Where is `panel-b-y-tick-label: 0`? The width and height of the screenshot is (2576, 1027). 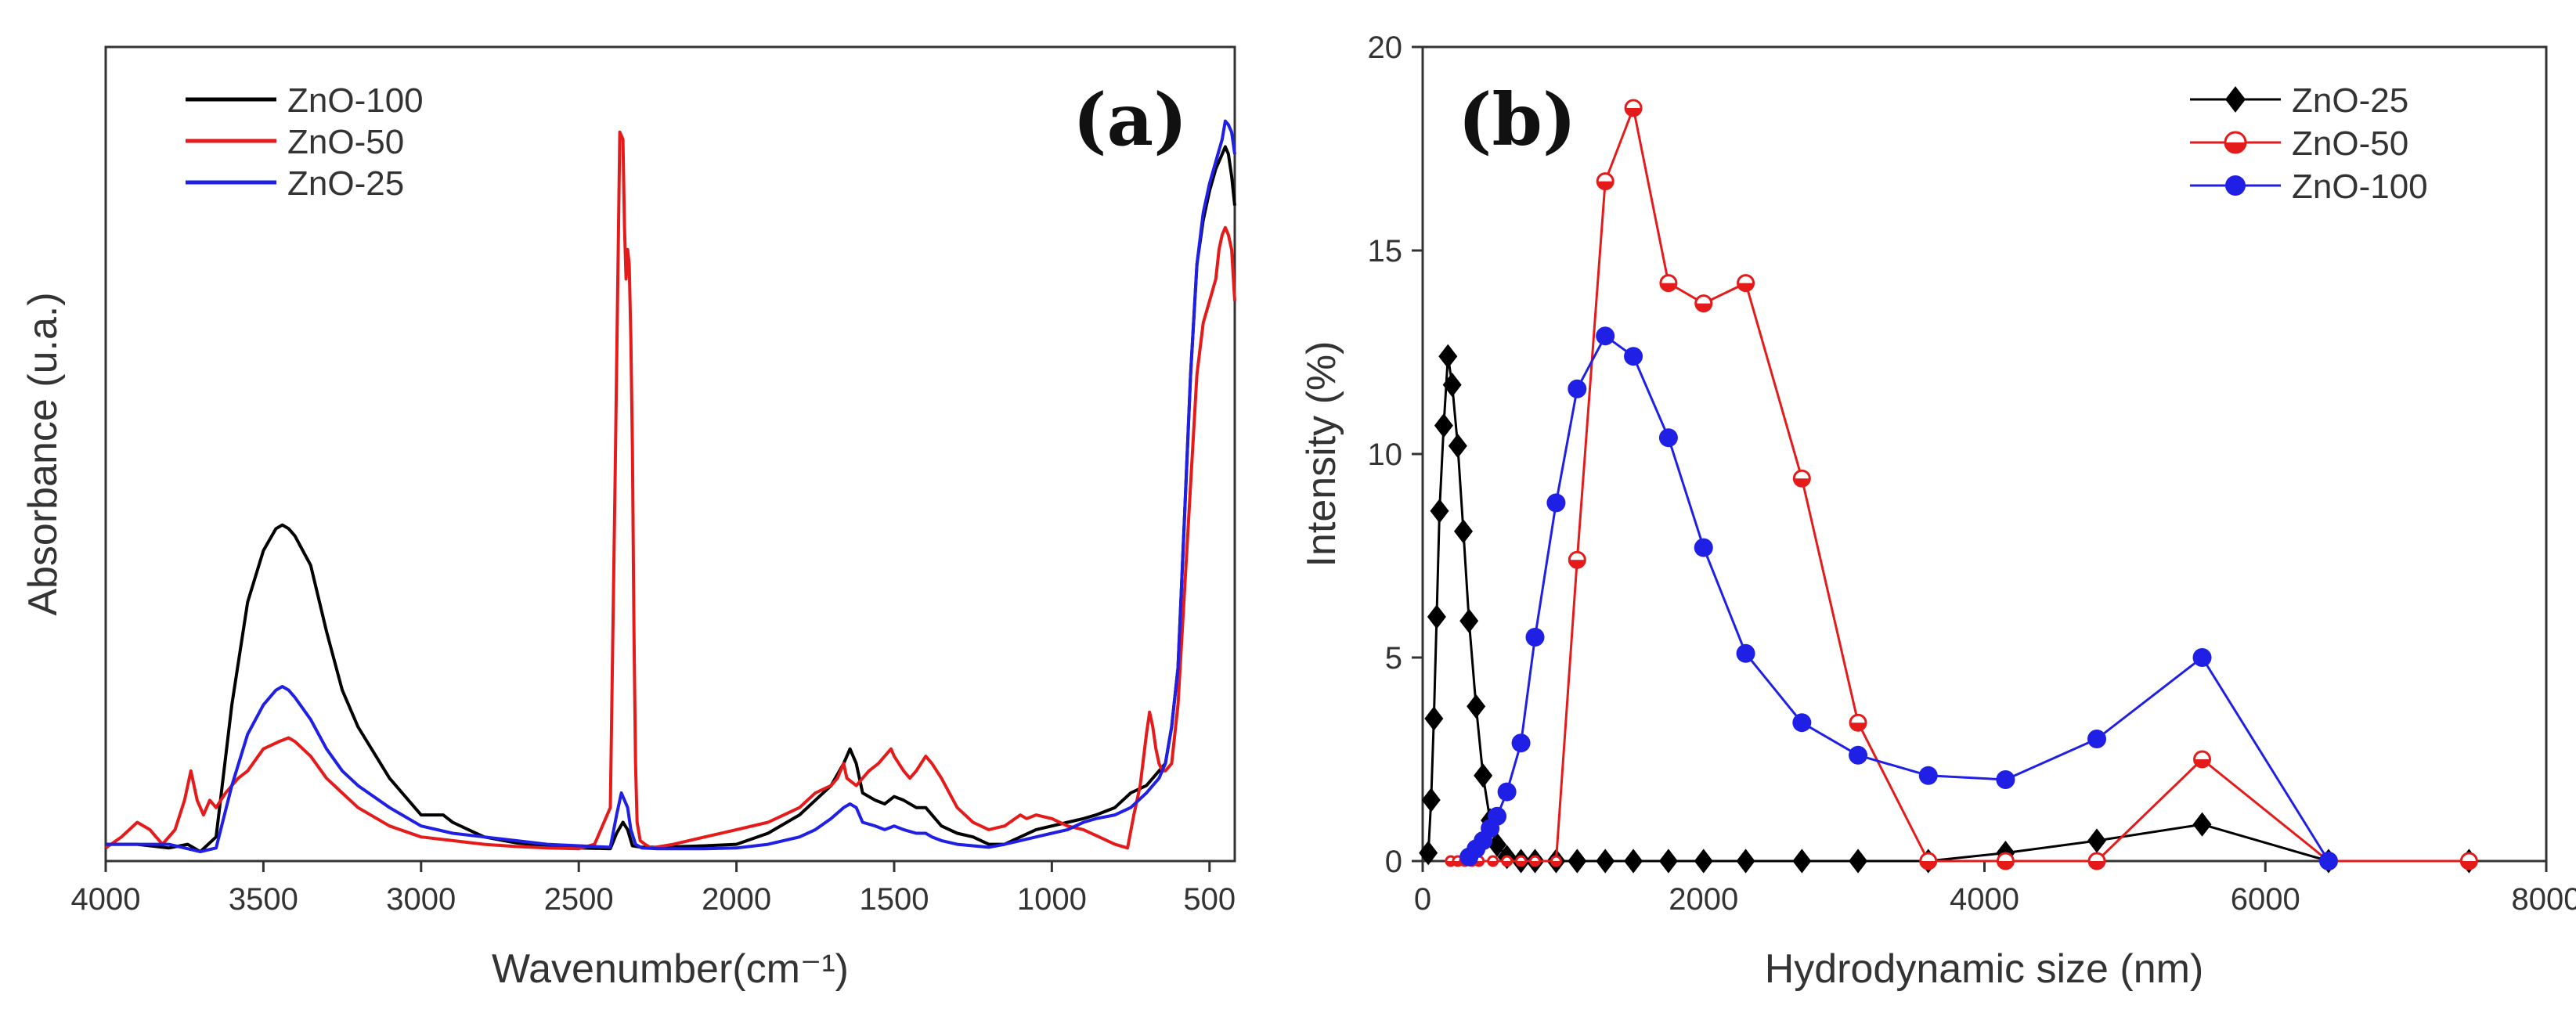 panel-b-y-tick-label: 0 is located at coordinates (1393, 862).